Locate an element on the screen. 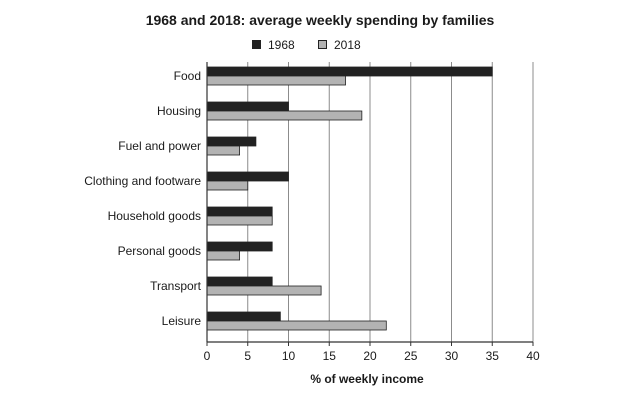 The image size is (640, 400). bar-1968-household-goods is located at coordinates (239, 211).